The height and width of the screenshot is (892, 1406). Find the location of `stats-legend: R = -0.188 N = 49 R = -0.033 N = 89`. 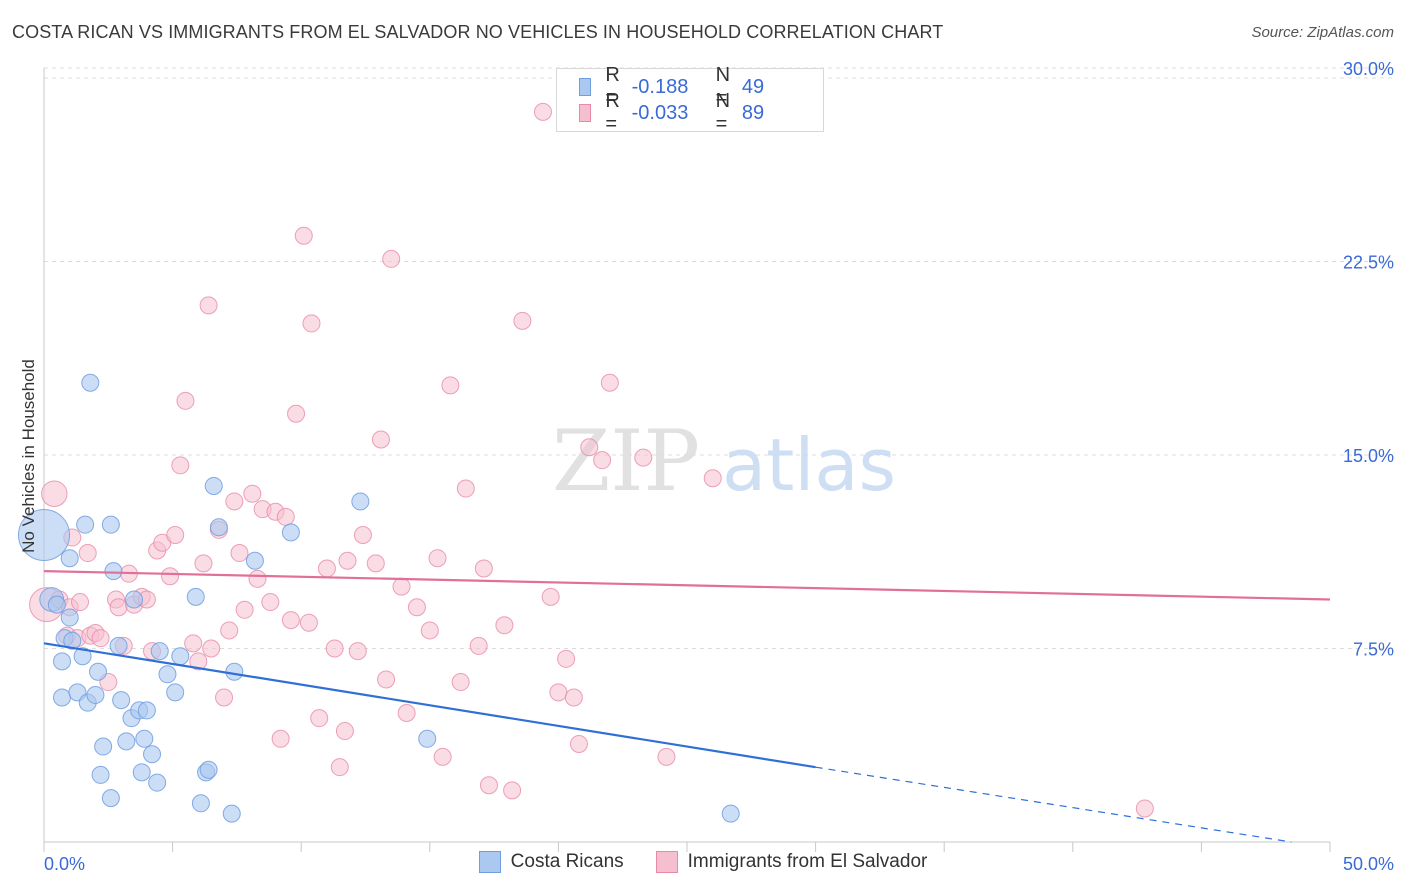

stats-legend: R = -0.188 N = 49 R = -0.033 N = 89 is located at coordinates (691, 99).